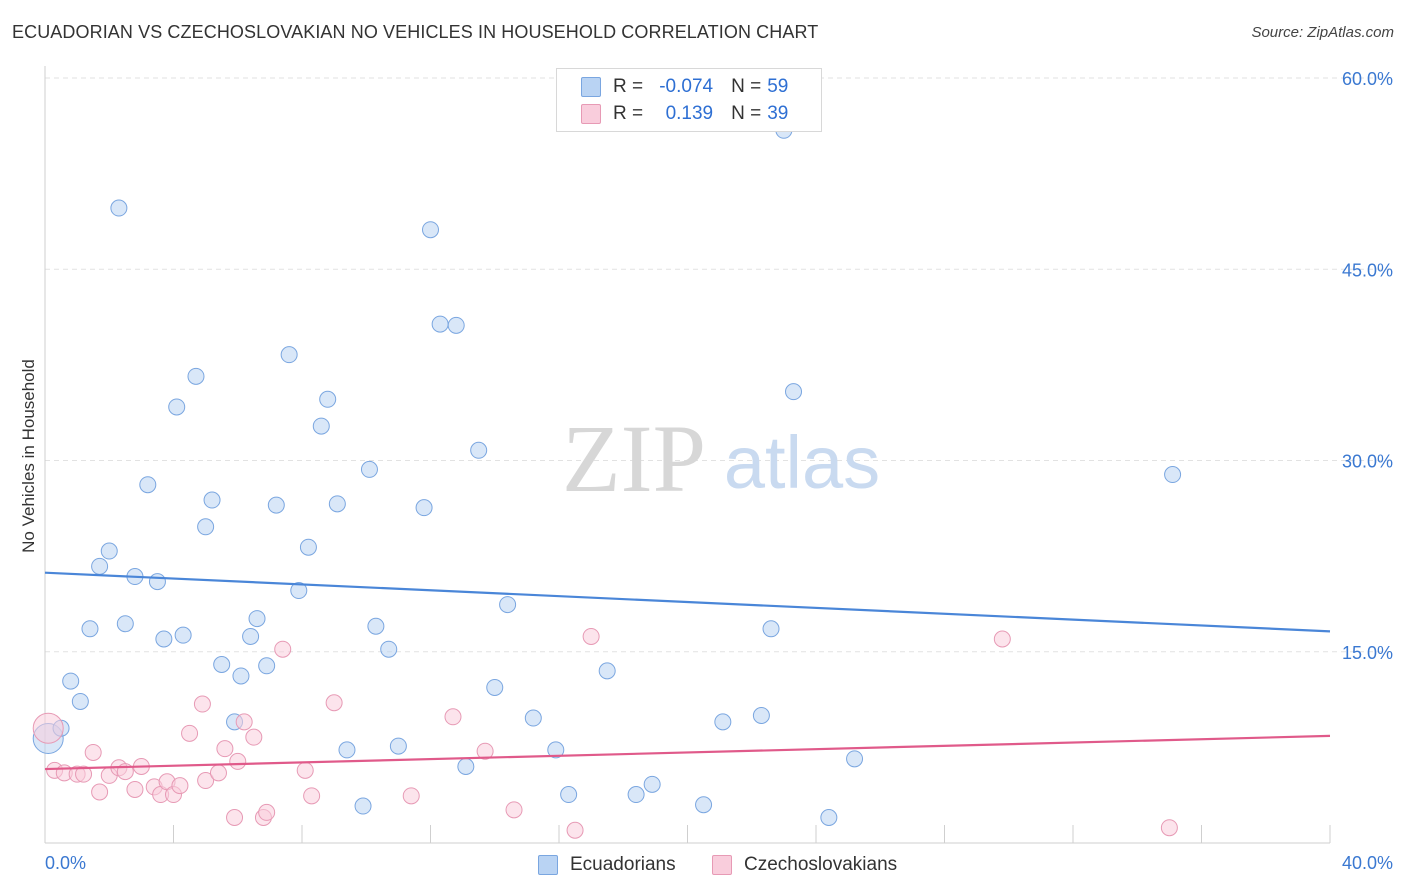  Describe the element at coordinates (778, 113) in the screenshot. I see `legend-n-value: 39` at that location.